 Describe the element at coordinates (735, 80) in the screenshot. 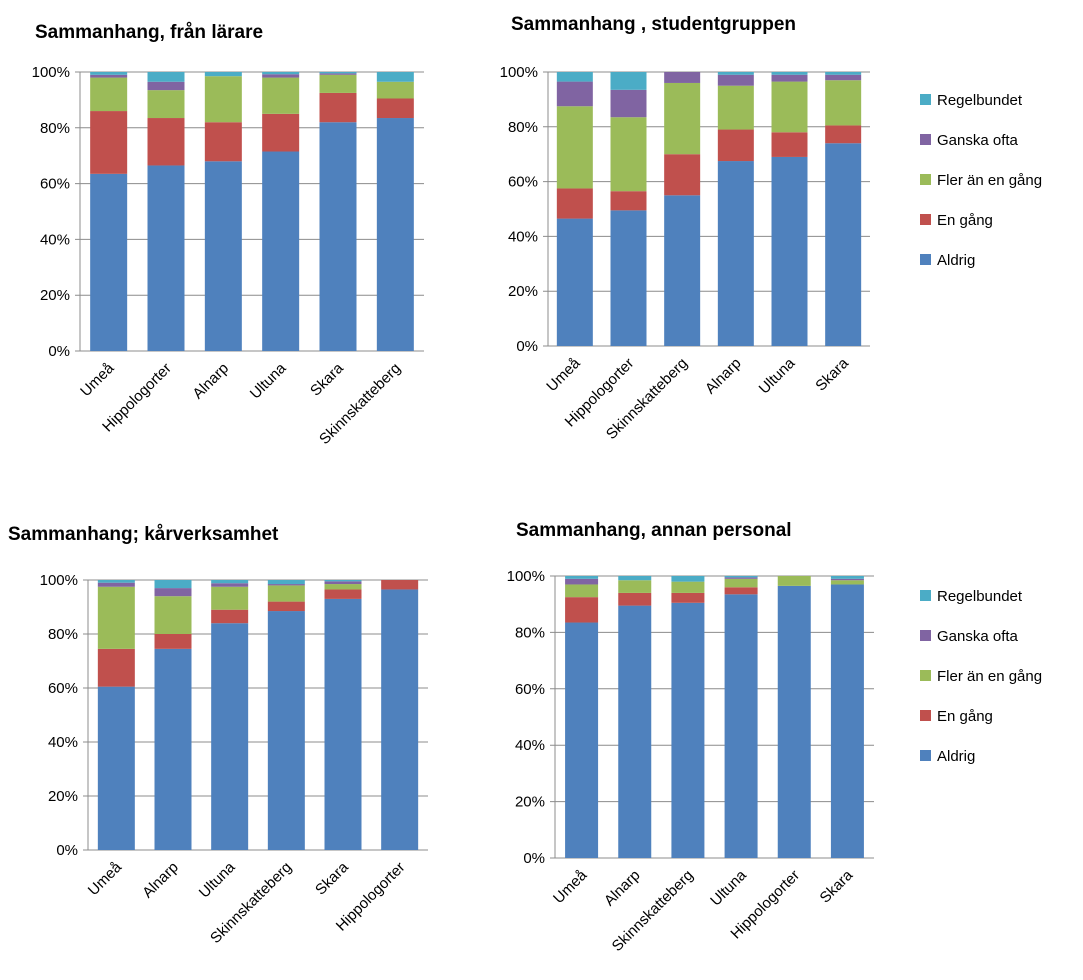

I see `bar-segment-ganska-ofta-alnarp` at that location.